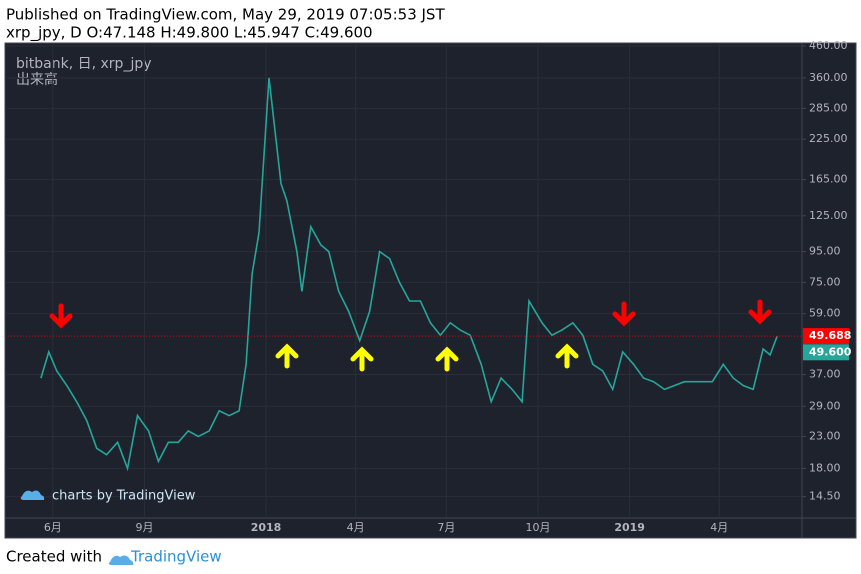 This screenshot has height=574, width=861. What do you see at coordinates (828, 179) in the screenshot?
I see `y-tick-label: 165.00` at bounding box center [828, 179].